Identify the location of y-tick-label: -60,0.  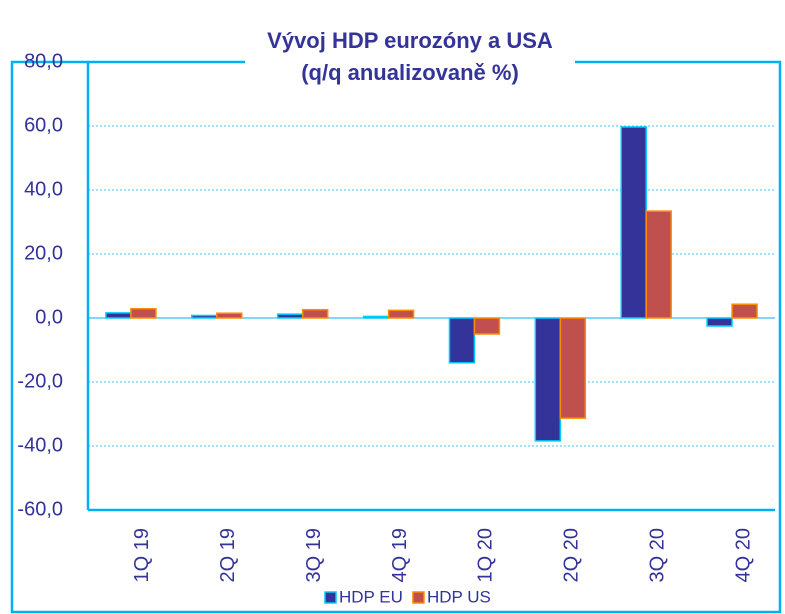
(40, 509).